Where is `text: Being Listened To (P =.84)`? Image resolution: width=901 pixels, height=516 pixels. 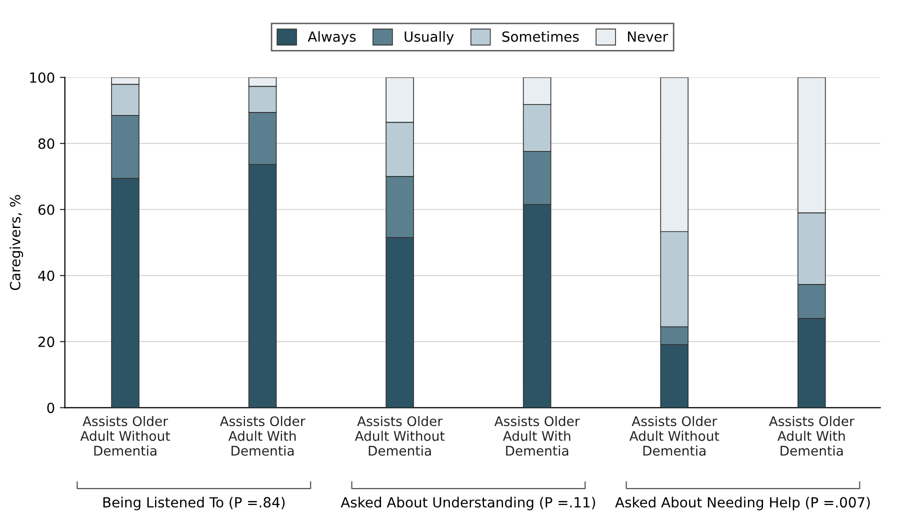 text: Being Listened To (P =.84) is located at coordinates (194, 503).